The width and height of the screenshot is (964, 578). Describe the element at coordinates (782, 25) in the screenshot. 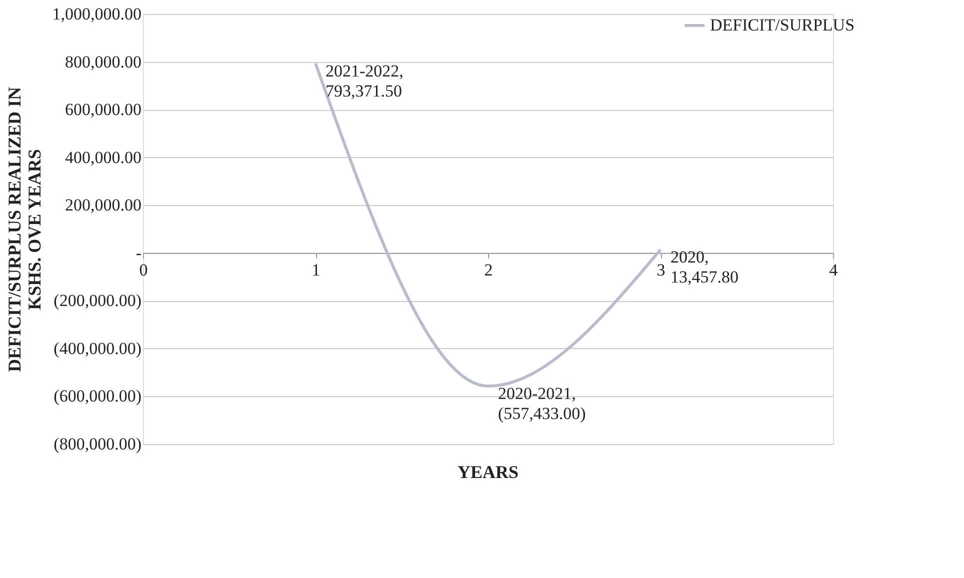

I see `legend-label: DEFICIT/SURPLUS` at that location.